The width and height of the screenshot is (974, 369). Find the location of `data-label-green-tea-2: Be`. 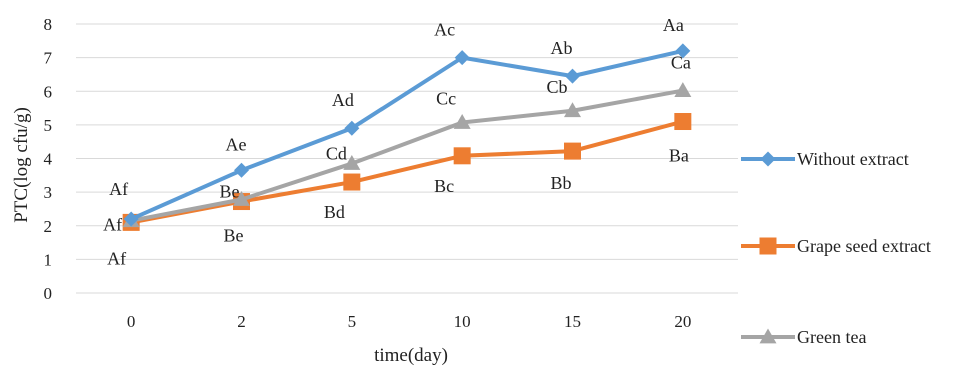

data-label-green-tea-2: Be is located at coordinates (230, 192).